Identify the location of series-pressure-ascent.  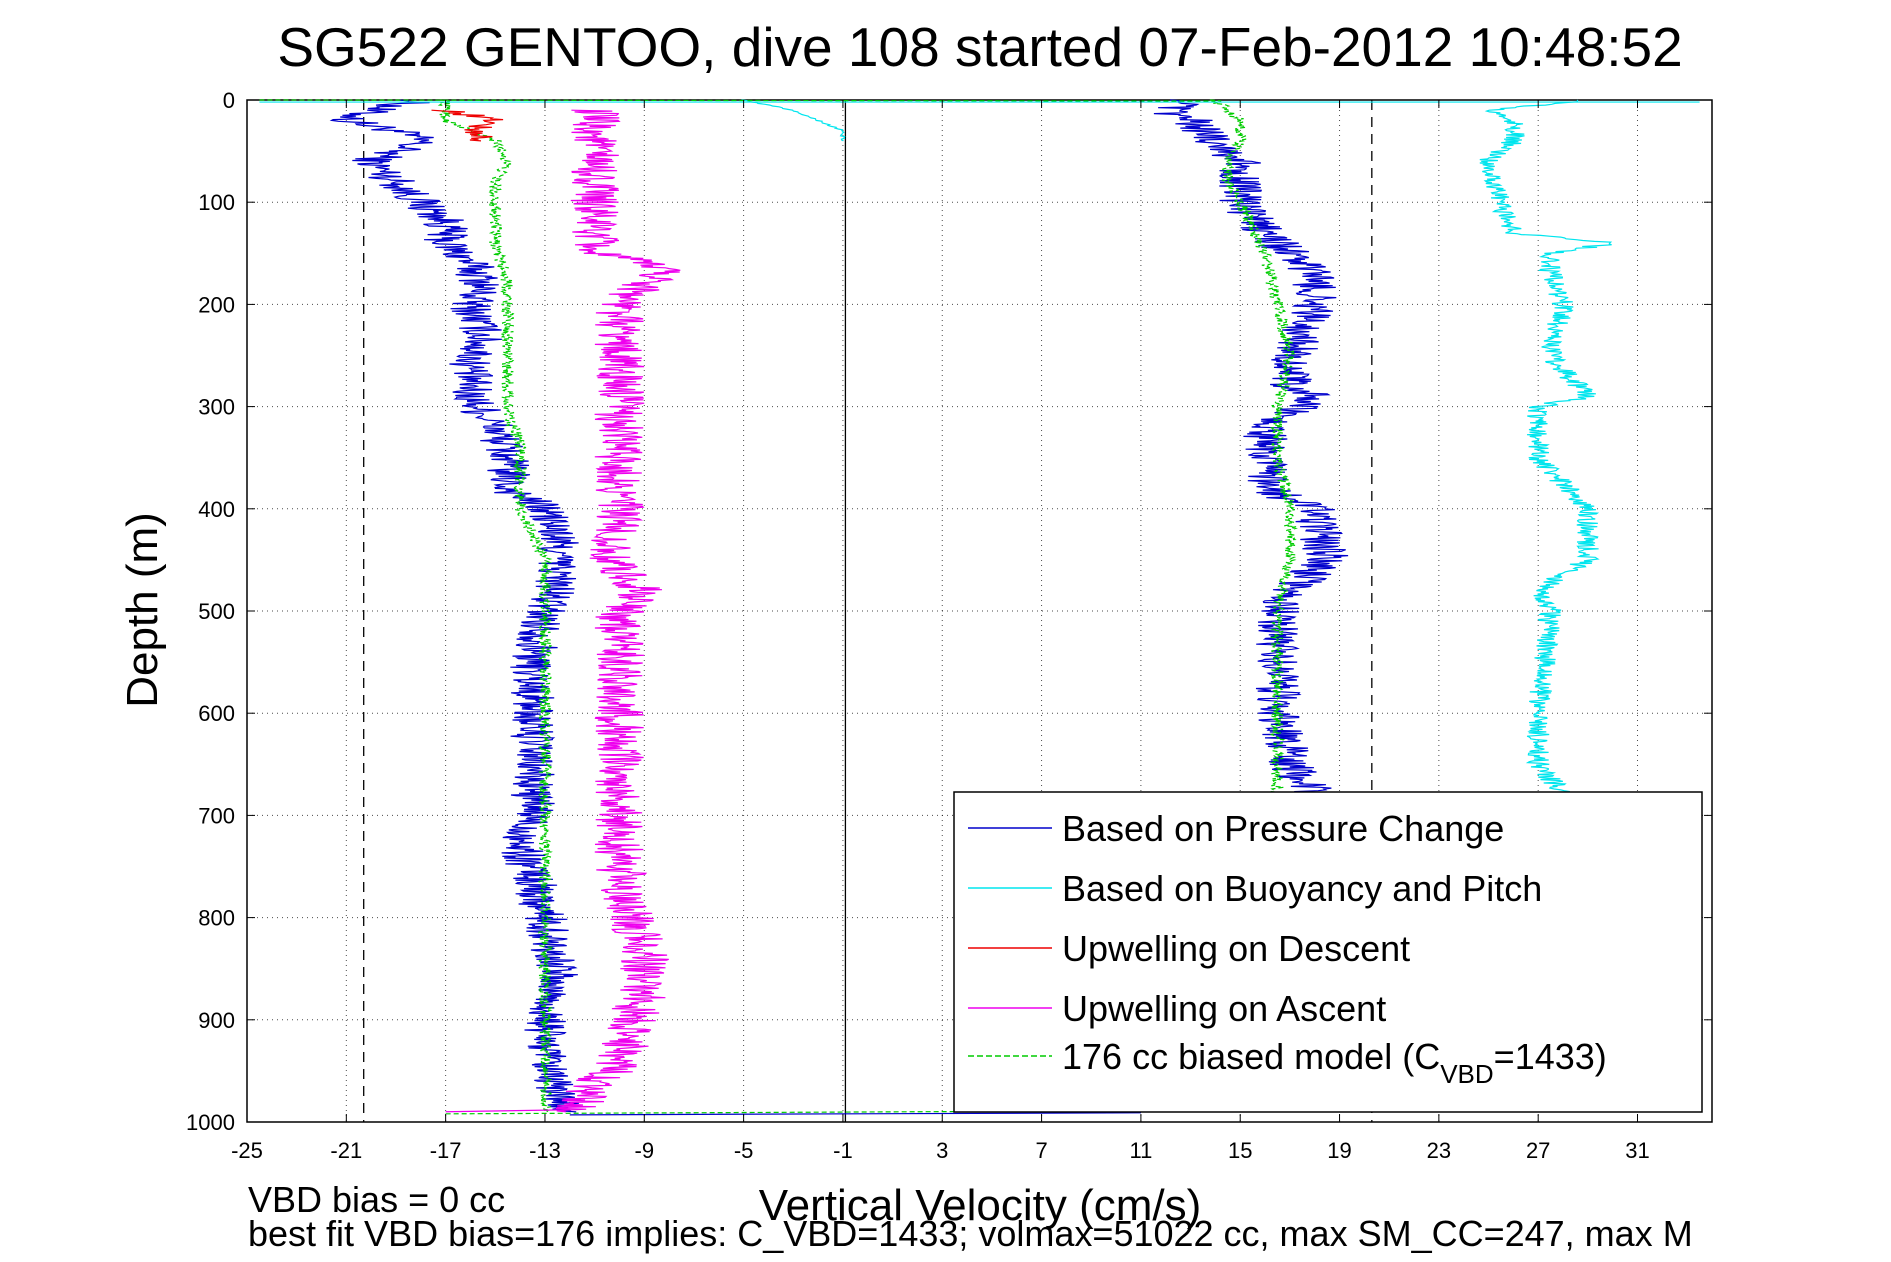
(1251, 447).